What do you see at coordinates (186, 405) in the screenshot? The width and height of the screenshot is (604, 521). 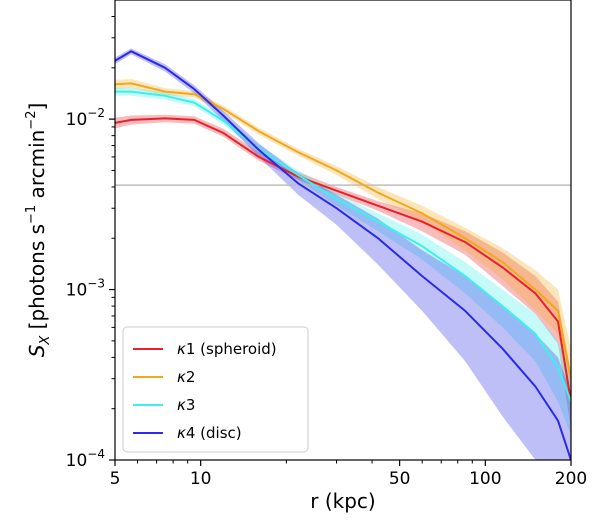 I see `legend-label-3: κ3` at bounding box center [186, 405].